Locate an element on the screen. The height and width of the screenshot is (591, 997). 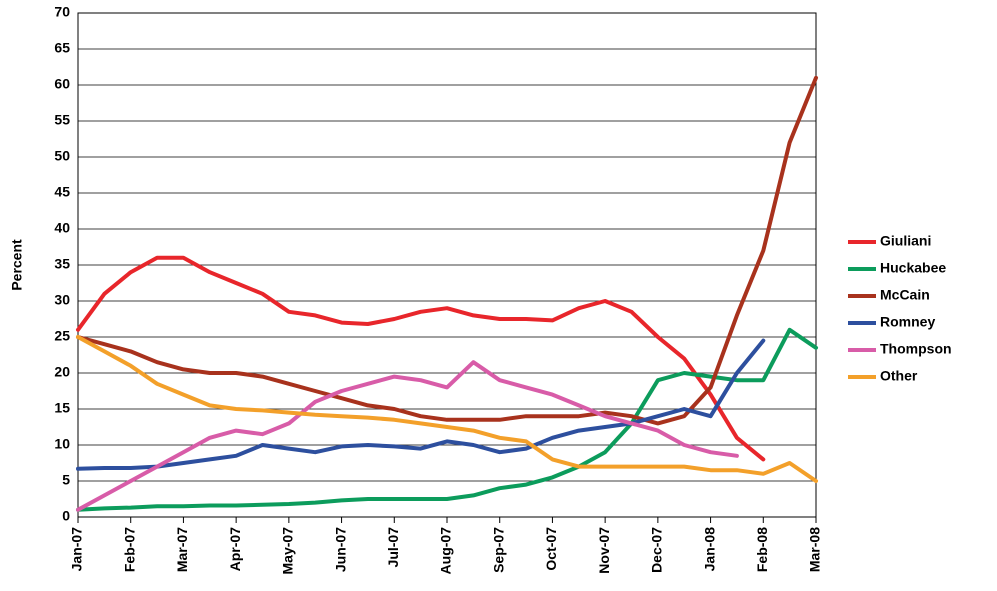
y-tick-label: 45 is located at coordinates (62, 192).